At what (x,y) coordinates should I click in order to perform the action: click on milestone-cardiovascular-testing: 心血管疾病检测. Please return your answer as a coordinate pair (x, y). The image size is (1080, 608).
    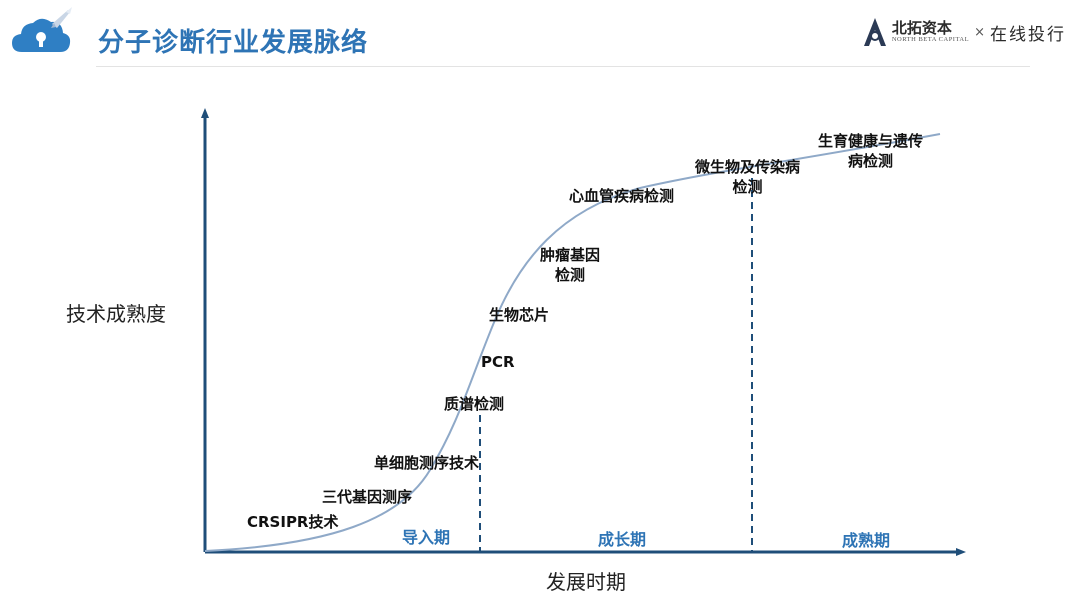
    Looking at the image, I should click on (622, 196).